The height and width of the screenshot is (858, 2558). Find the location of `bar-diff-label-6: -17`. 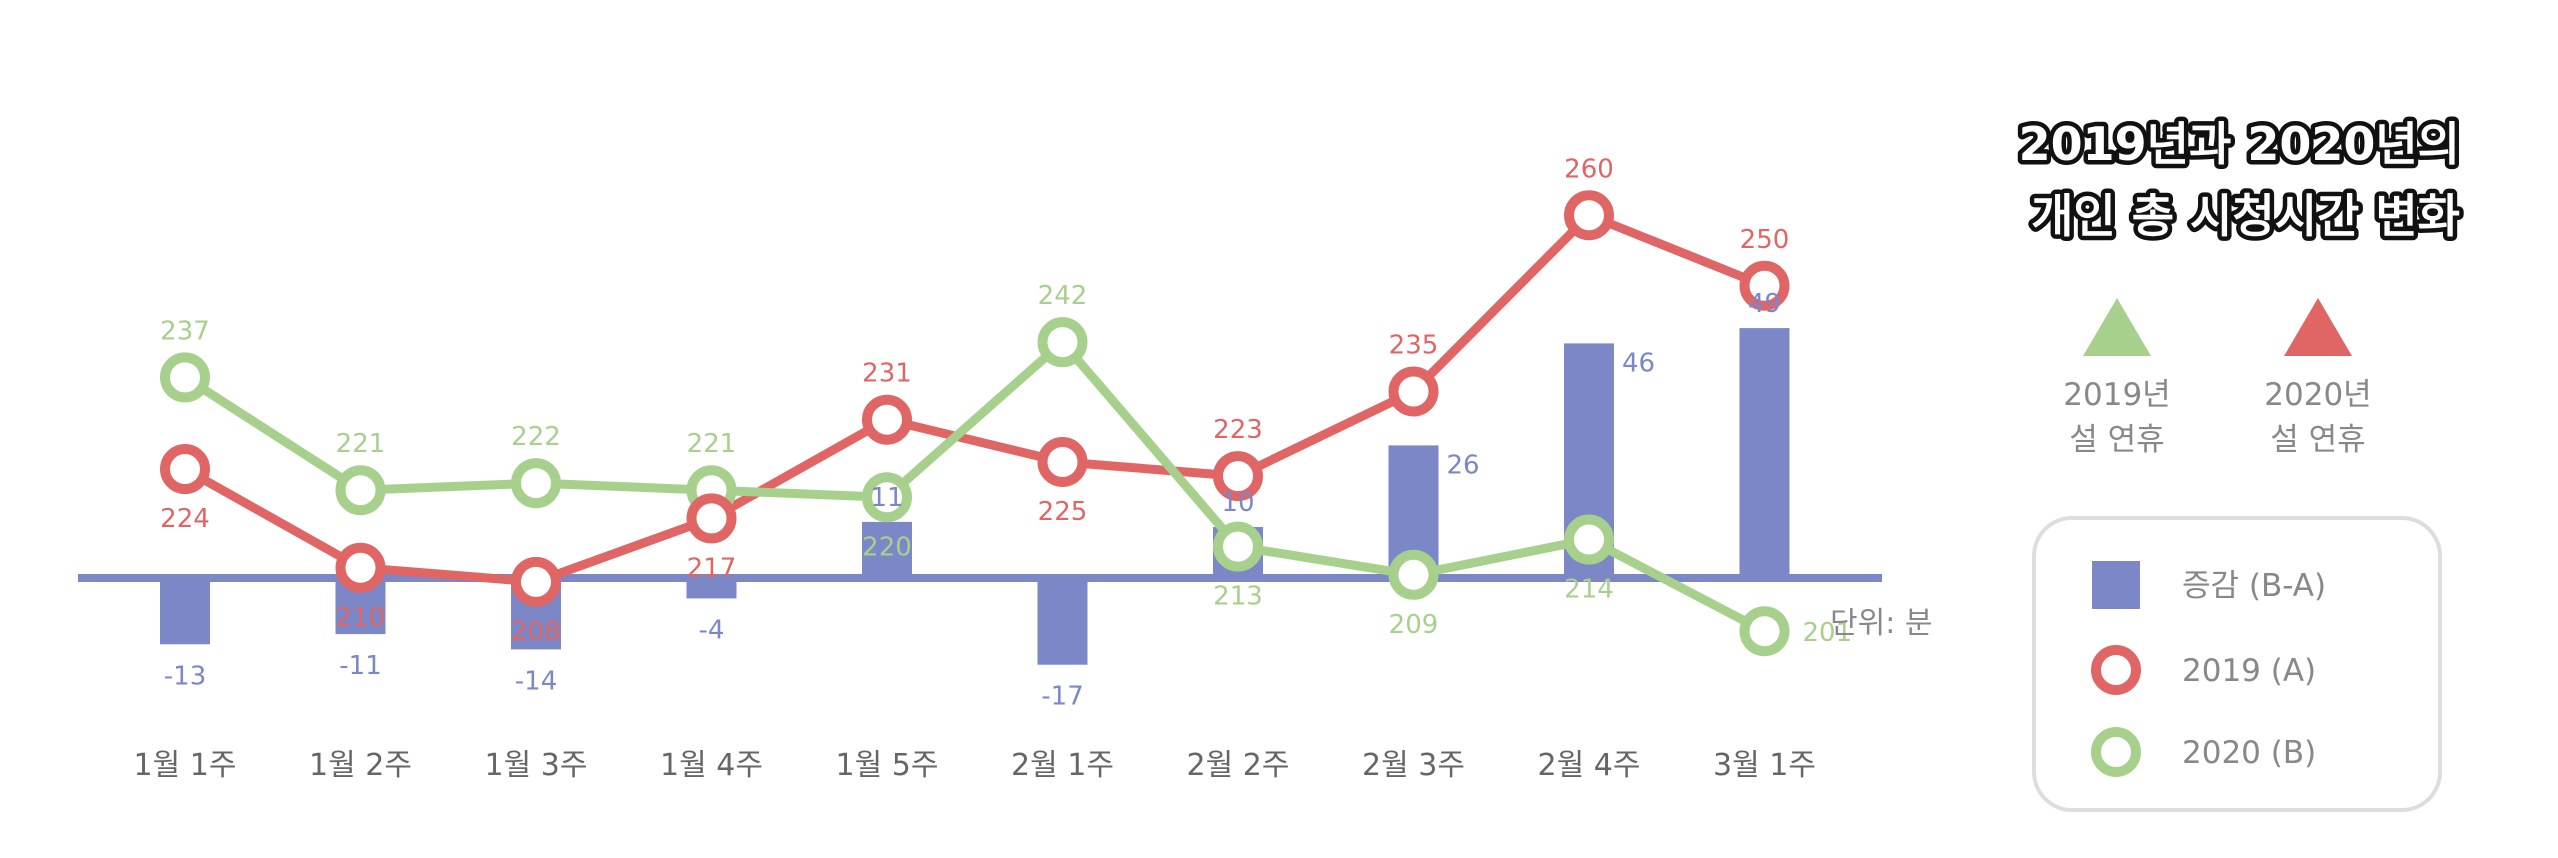

bar-diff-label-6: -17 is located at coordinates (1062, 697).